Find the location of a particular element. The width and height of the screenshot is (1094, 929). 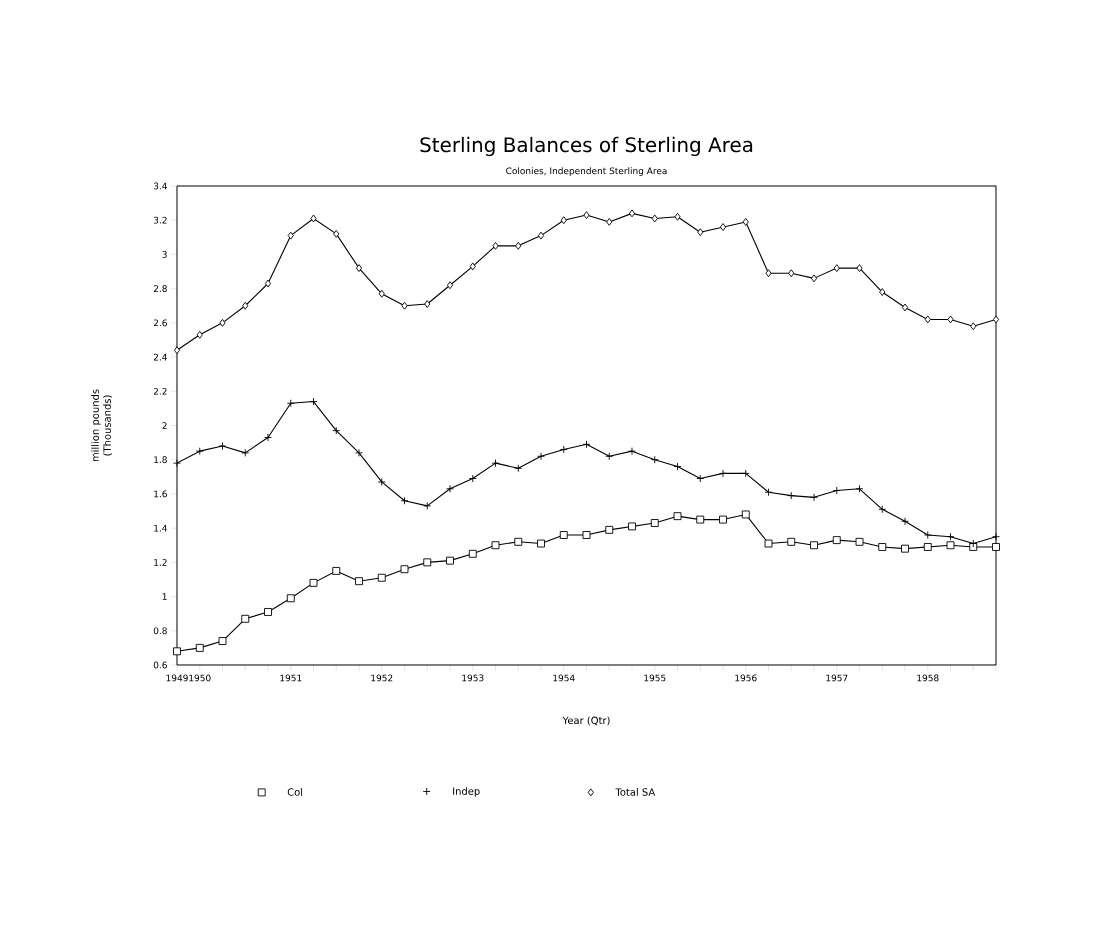

x-tick-label: 1958 is located at coordinates (928, 678).